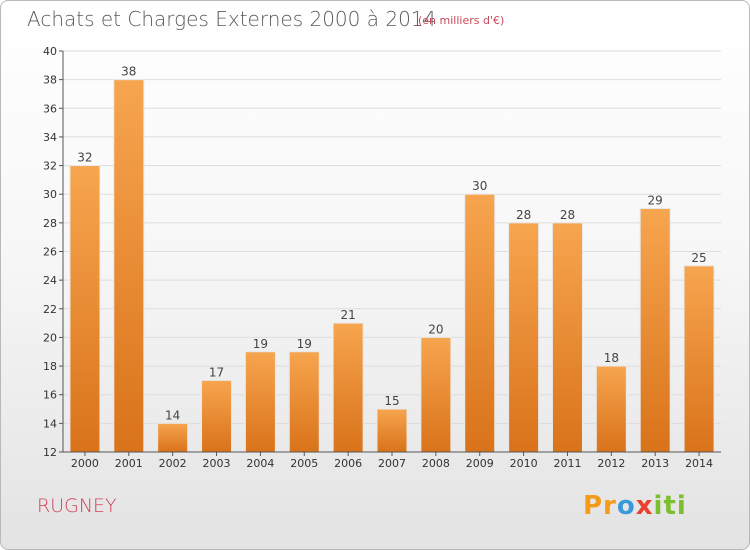  Describe the element at coordinates (50, 137) in the screenshot. I see `y-tick-label: 34` at that location.